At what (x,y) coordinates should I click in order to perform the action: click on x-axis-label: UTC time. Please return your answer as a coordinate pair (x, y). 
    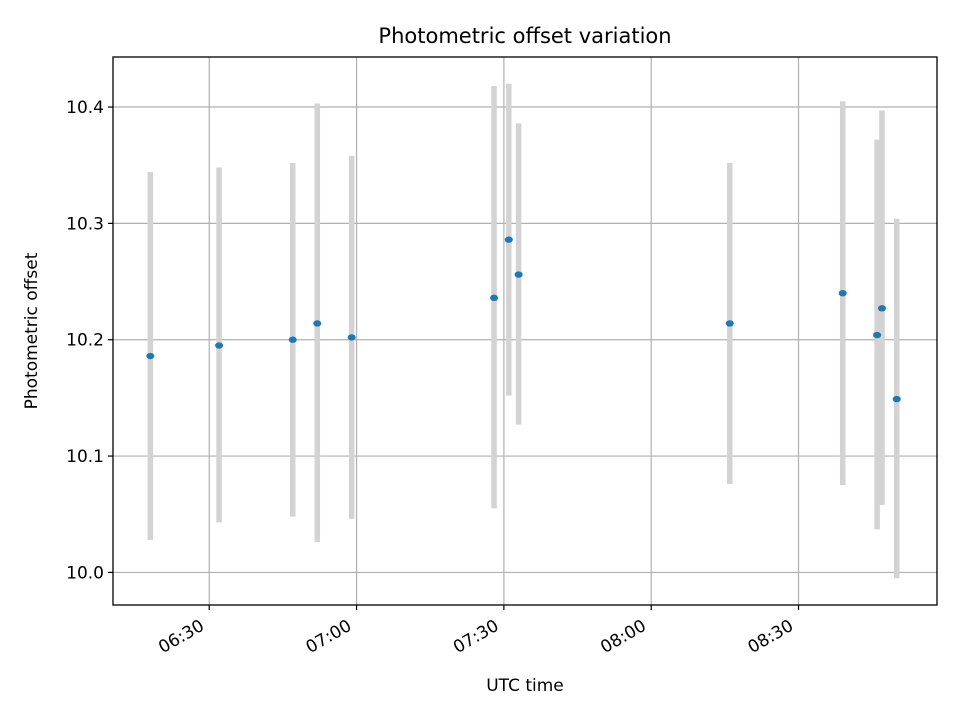
    Looking at the image, I should click on (525, 686).